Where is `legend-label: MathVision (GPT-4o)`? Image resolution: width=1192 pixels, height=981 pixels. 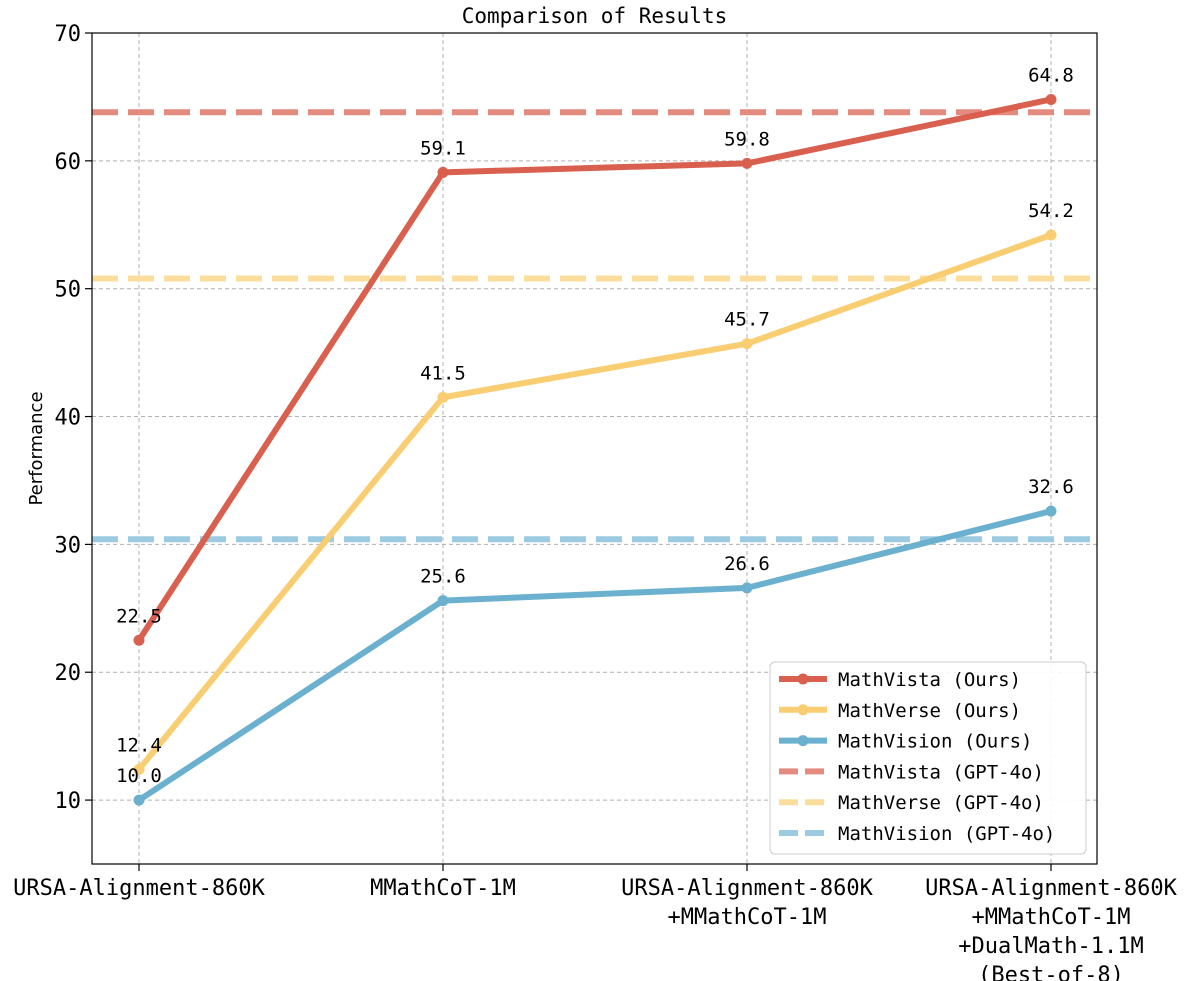 legend-label: MathVision (GPT-4o) is located at coordinates (946, 834).